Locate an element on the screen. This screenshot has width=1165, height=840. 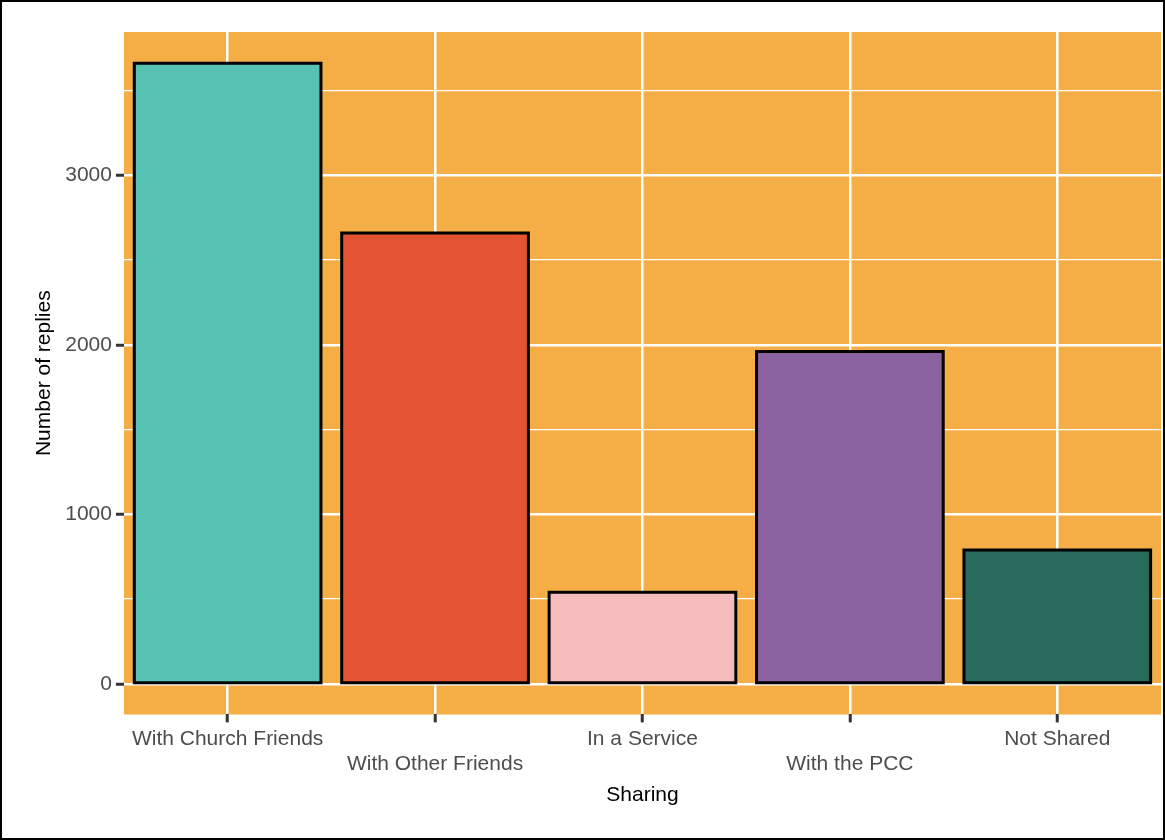
x-tick-label: In a Service is located at coordinates (642, 737).